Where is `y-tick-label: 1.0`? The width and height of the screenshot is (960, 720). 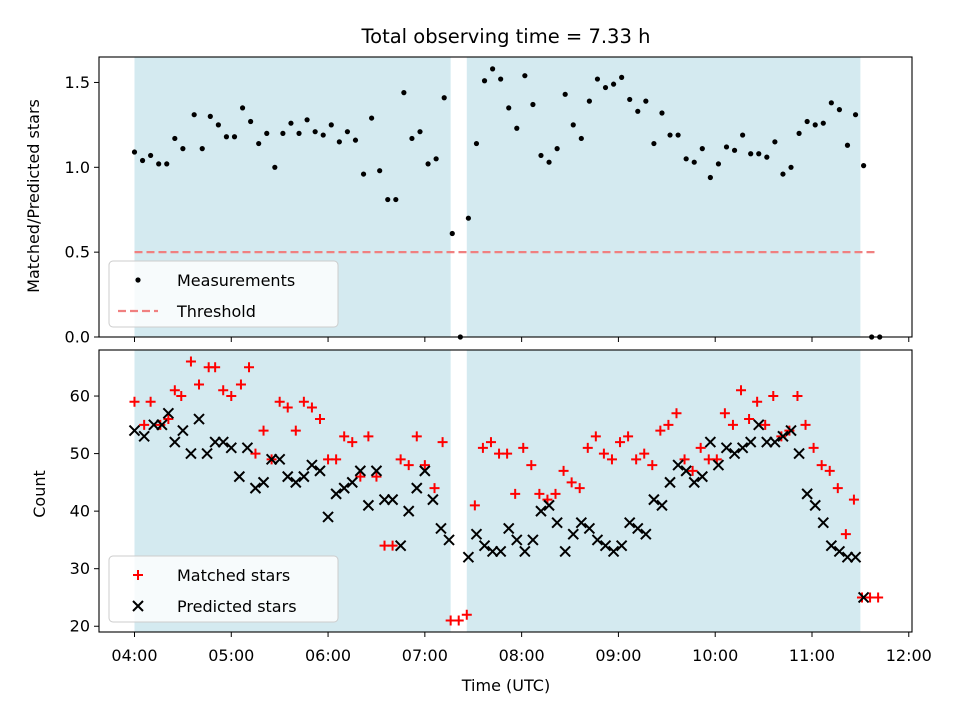
y-tick-label: 1.0 is located at coordinates (77, 167).